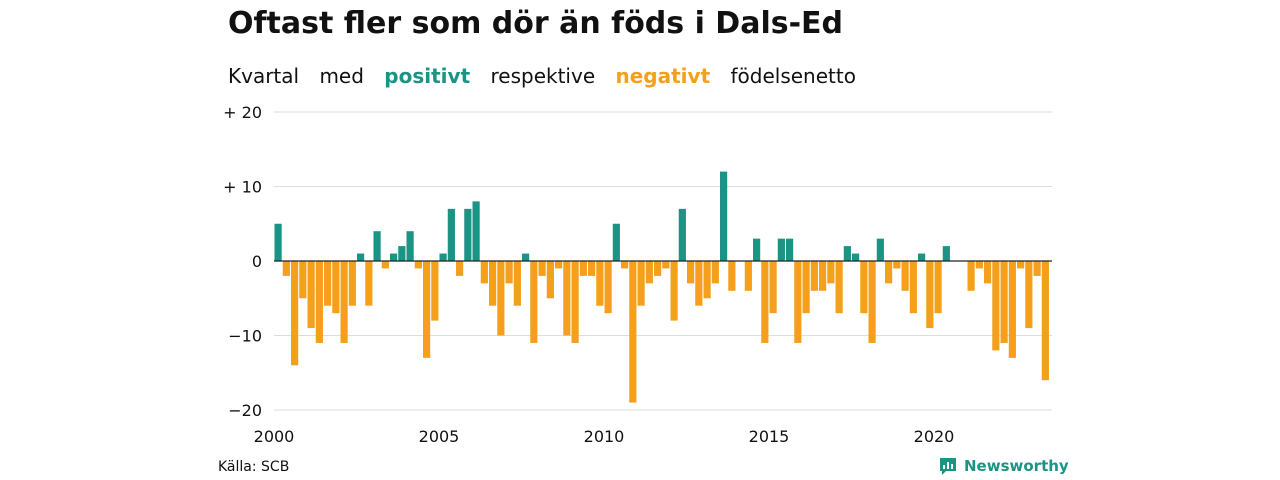  Describe the element at coordinates (663, 76) in the screenshot. I see `subtitle-negative-word: negativt` at that location.